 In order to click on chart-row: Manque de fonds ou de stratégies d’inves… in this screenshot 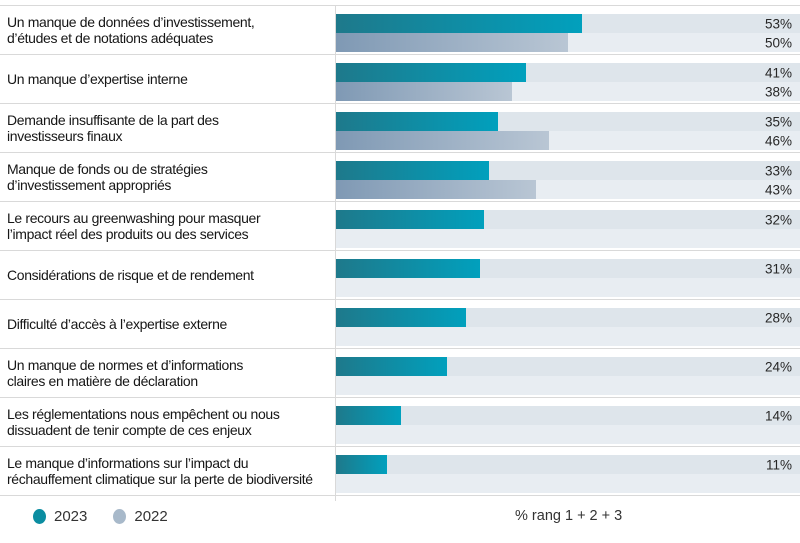, I will do `click(400, 177)`.